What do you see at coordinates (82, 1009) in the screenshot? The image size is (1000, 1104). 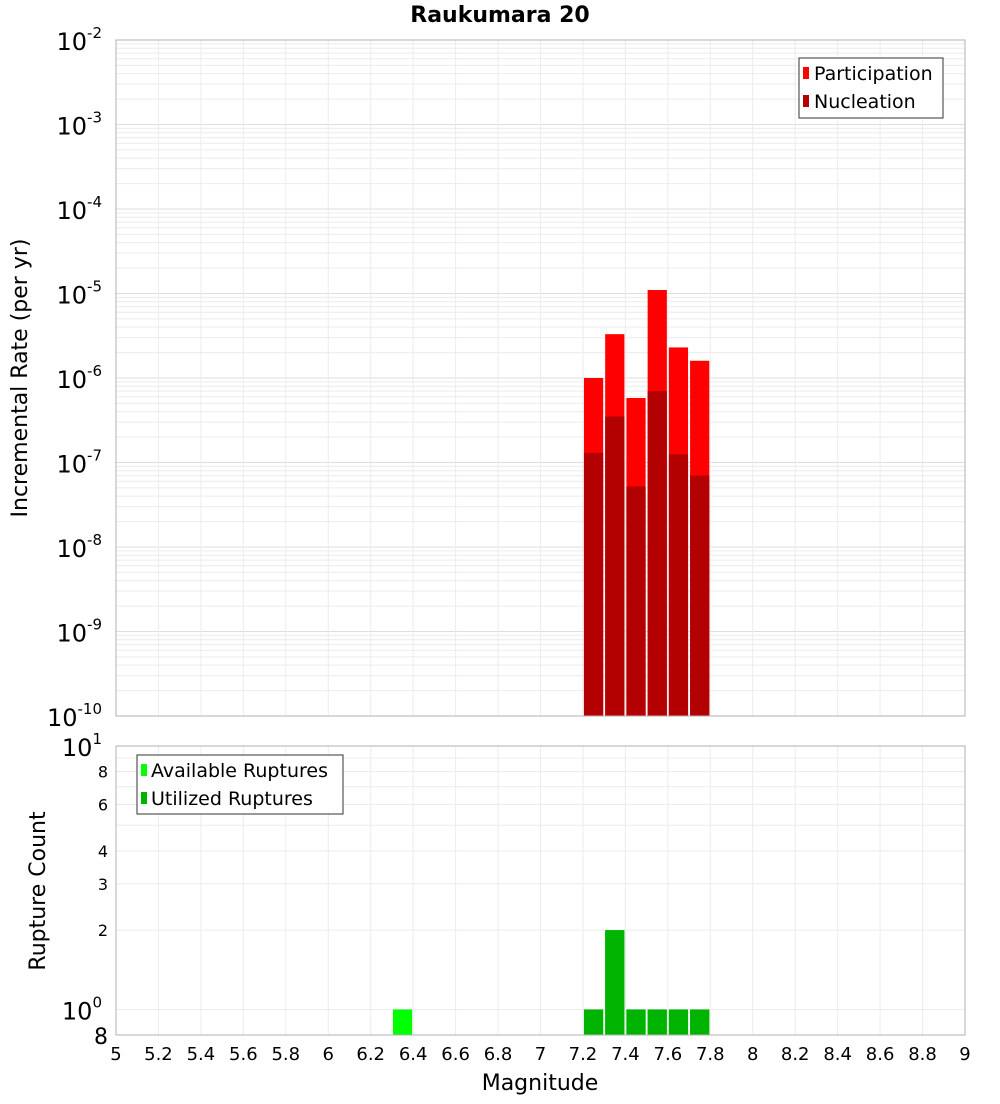 I see `y-tick-label: 10⁰` at bounding box center [82, 1009].